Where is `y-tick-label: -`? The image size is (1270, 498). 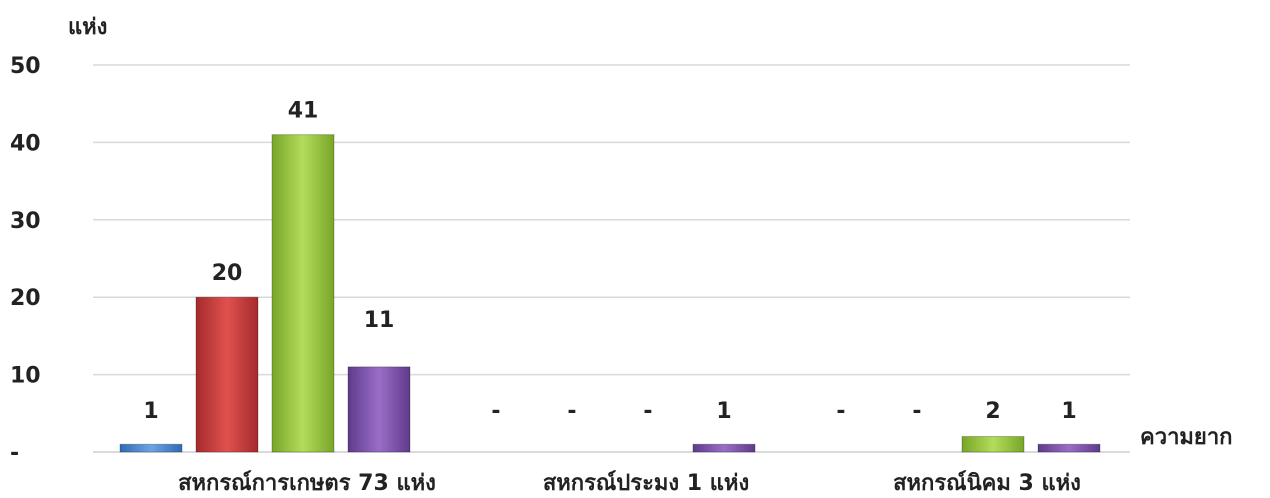
y-tick-label: - is located at coordinates (14, 453).